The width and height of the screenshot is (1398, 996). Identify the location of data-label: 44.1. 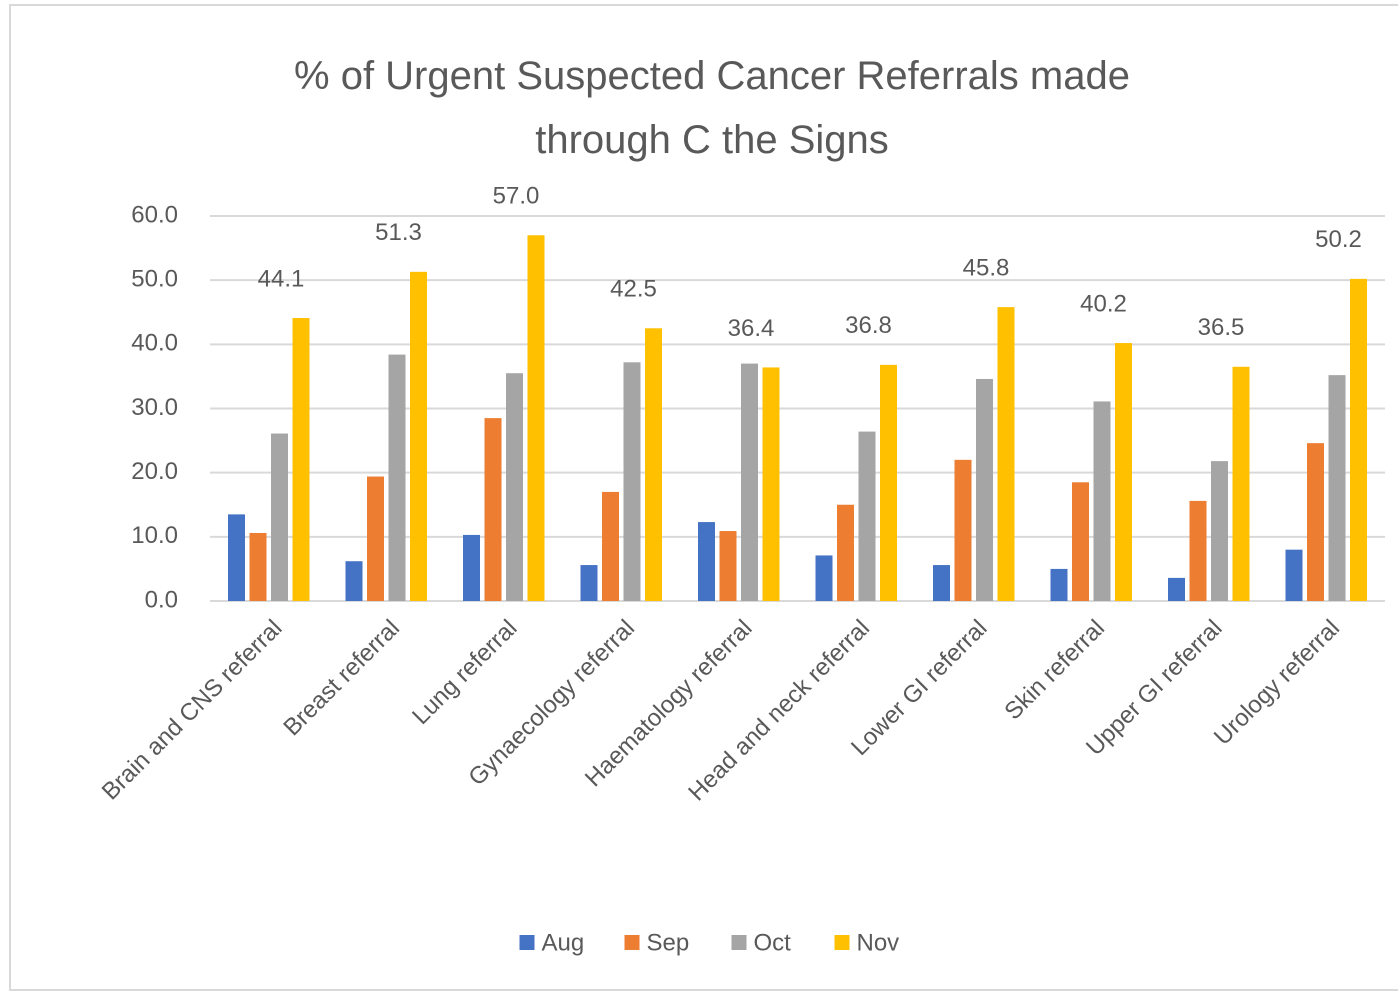
(281, 278).